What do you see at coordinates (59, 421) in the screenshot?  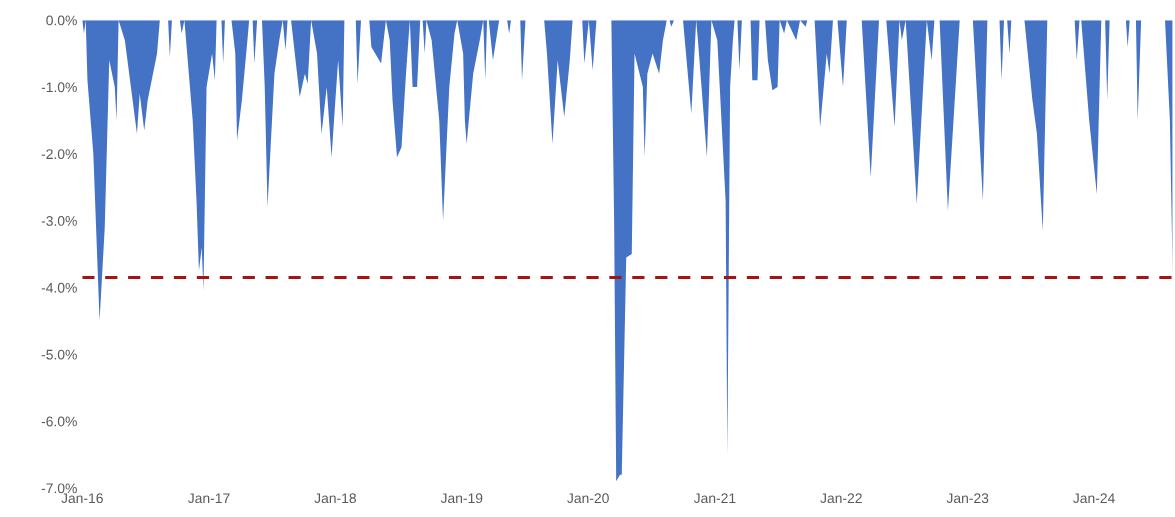 I see `y-tick-label: -6.0%` at bounding box center [59, 421].